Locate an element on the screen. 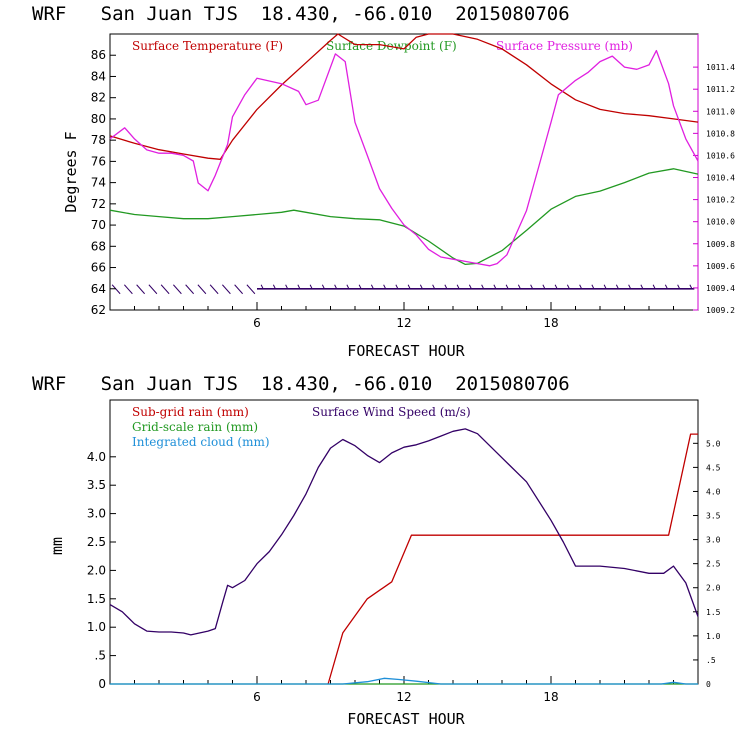 This screenshot has width=740, height=740. y-tick-label: 0 is located at coordinates (102, 684).